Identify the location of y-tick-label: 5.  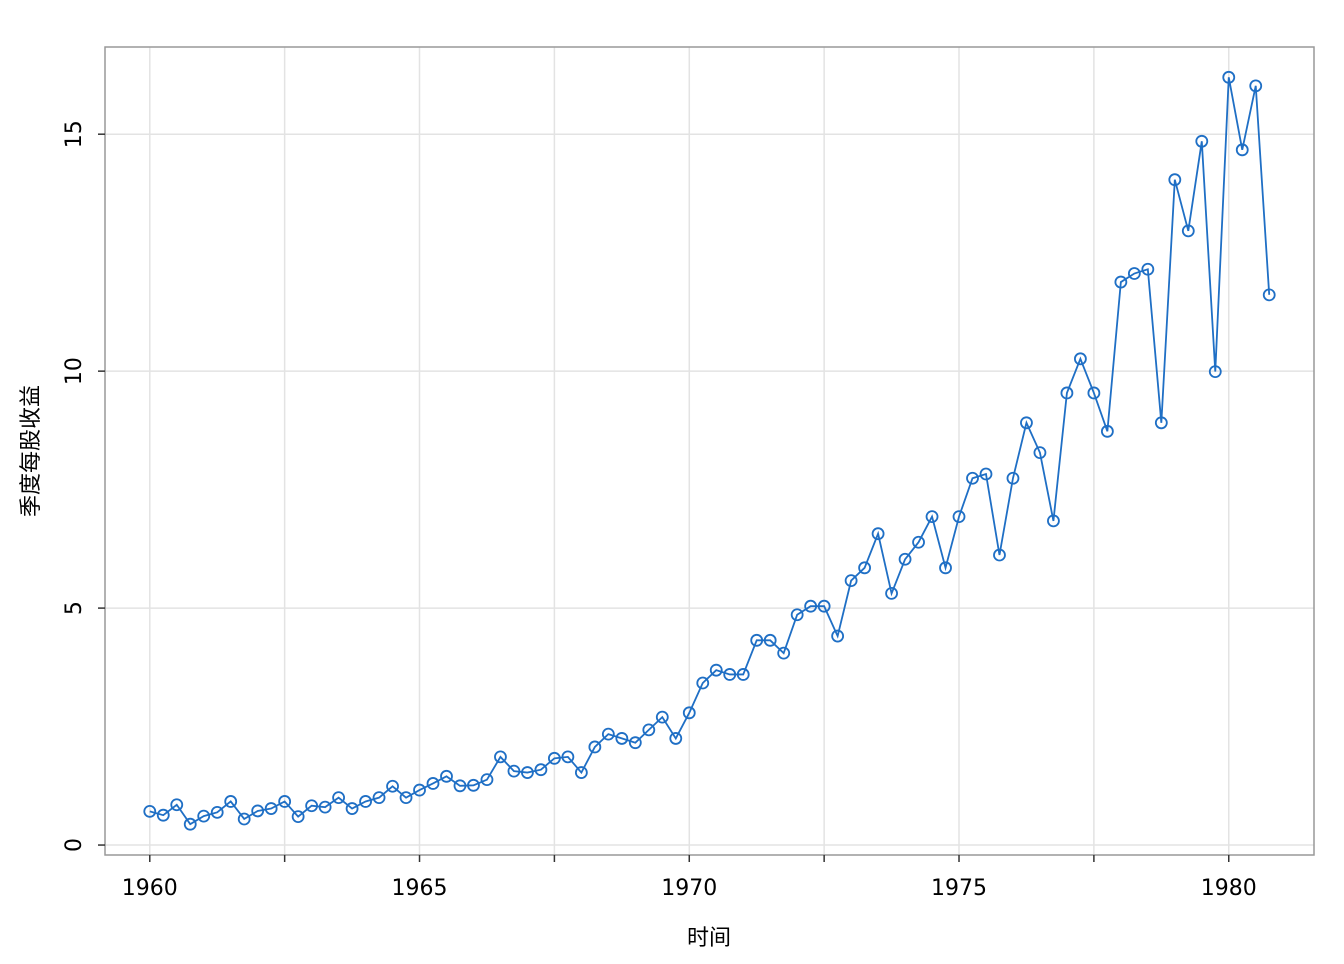
(74, 608).